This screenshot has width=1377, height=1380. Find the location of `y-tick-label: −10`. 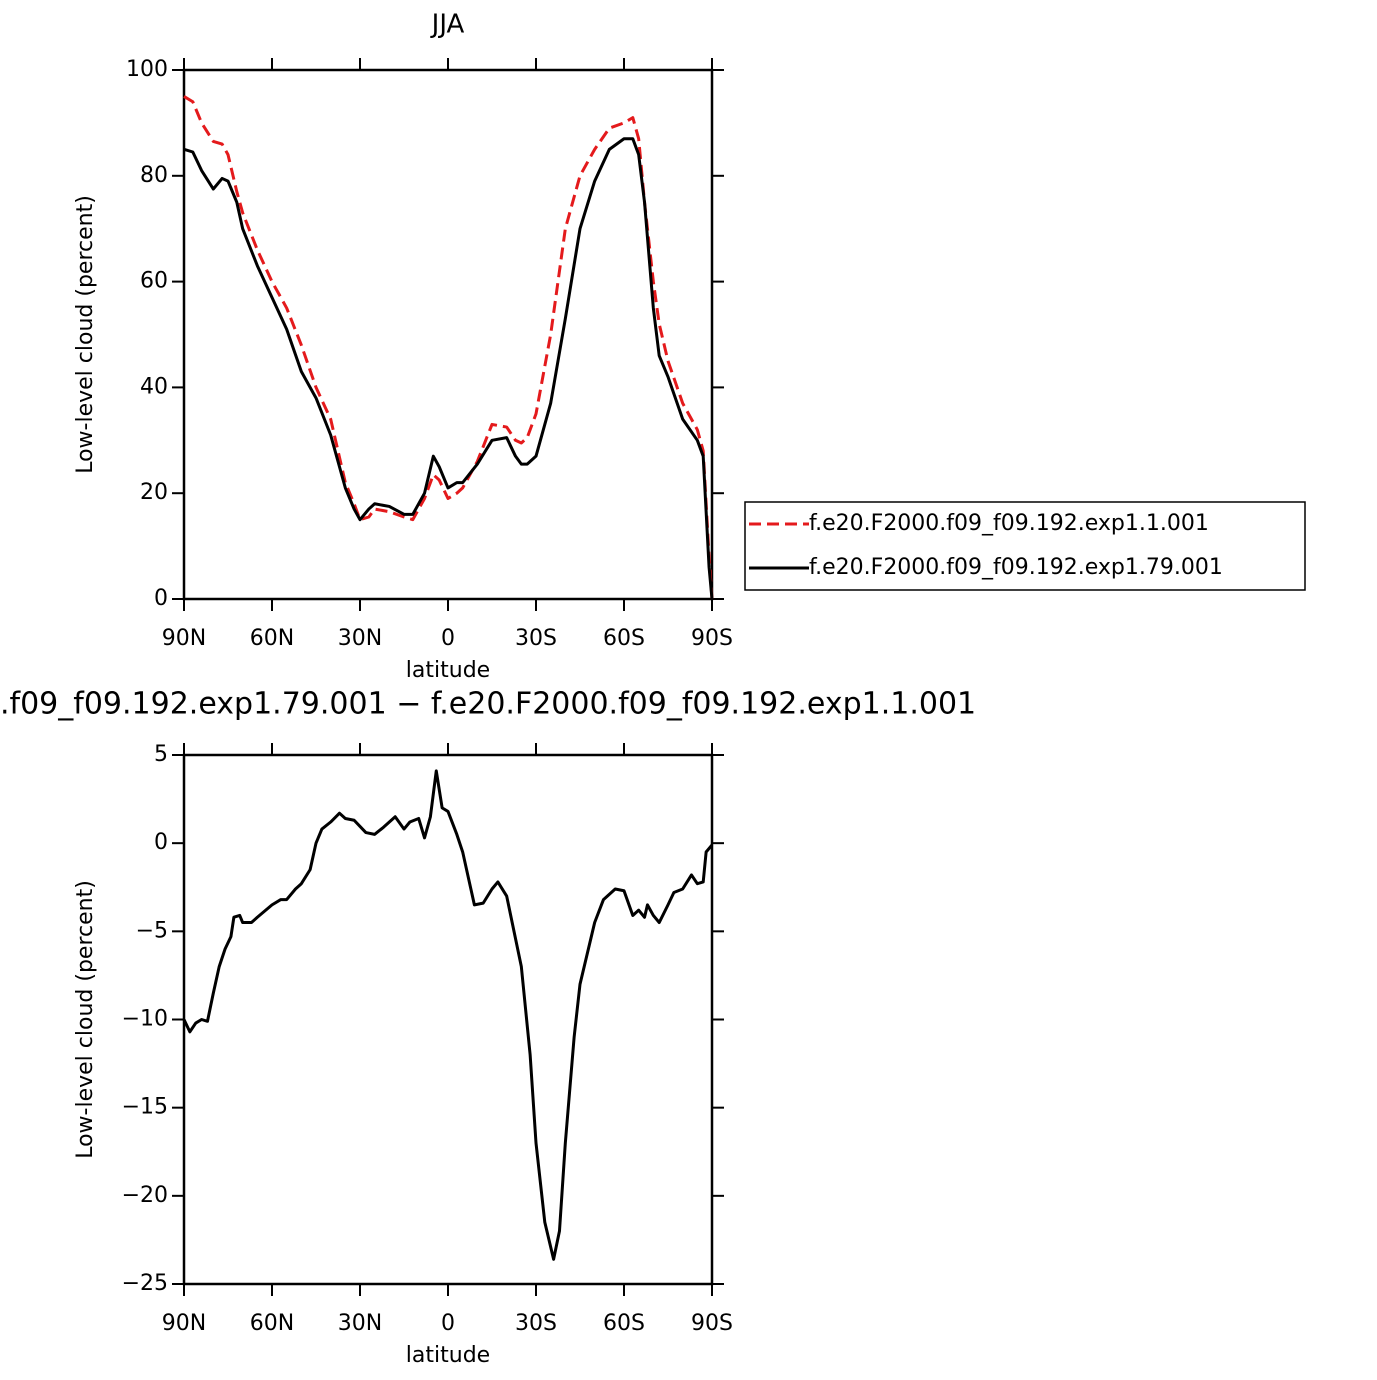

y-tick-label: −10 is located at coordinates (145, 1019).